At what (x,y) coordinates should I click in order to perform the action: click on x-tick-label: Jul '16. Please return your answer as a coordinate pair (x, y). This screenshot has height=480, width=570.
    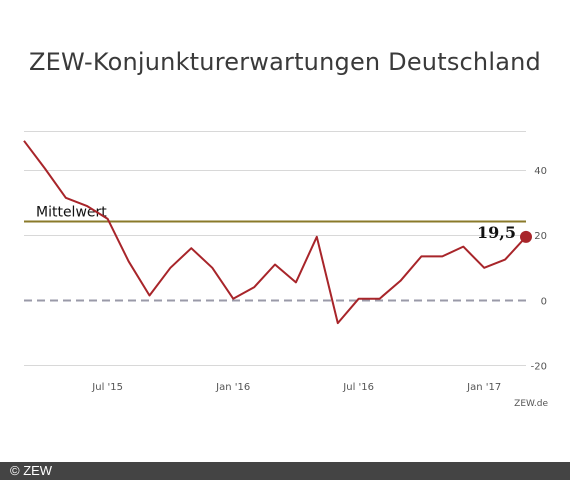
    Looking at the image, I should click on (358, 387).